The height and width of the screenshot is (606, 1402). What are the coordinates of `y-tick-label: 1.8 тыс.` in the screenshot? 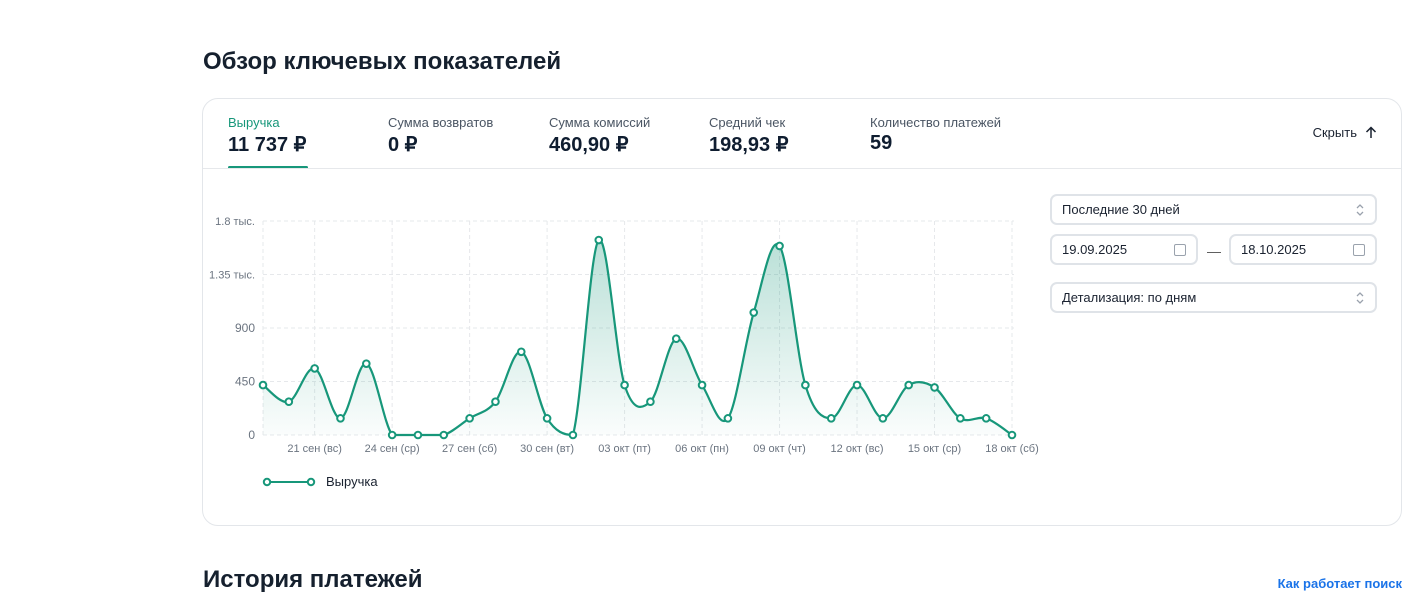 It's located at (235, 222).